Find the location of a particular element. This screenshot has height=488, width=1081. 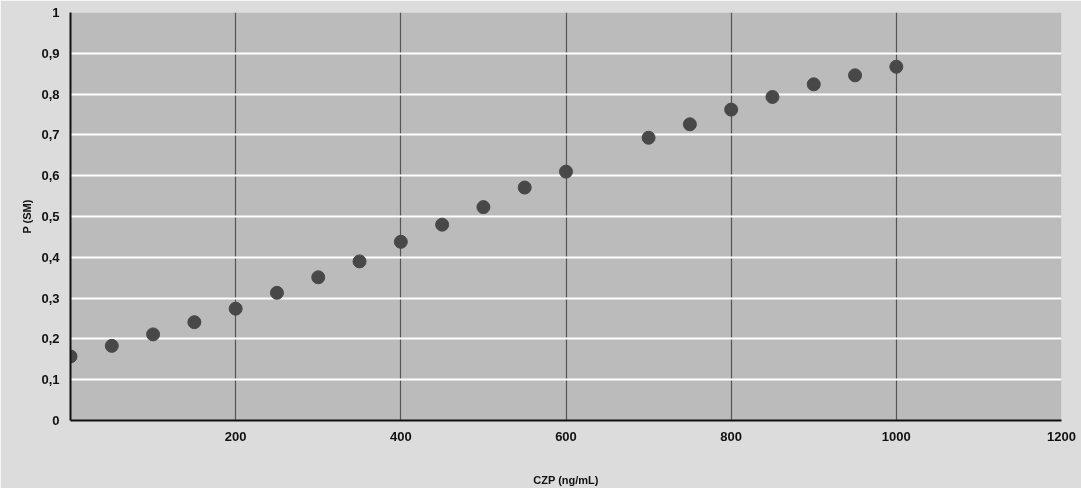

y-tick-label: 0,5 is located at coordinates (50, 216).